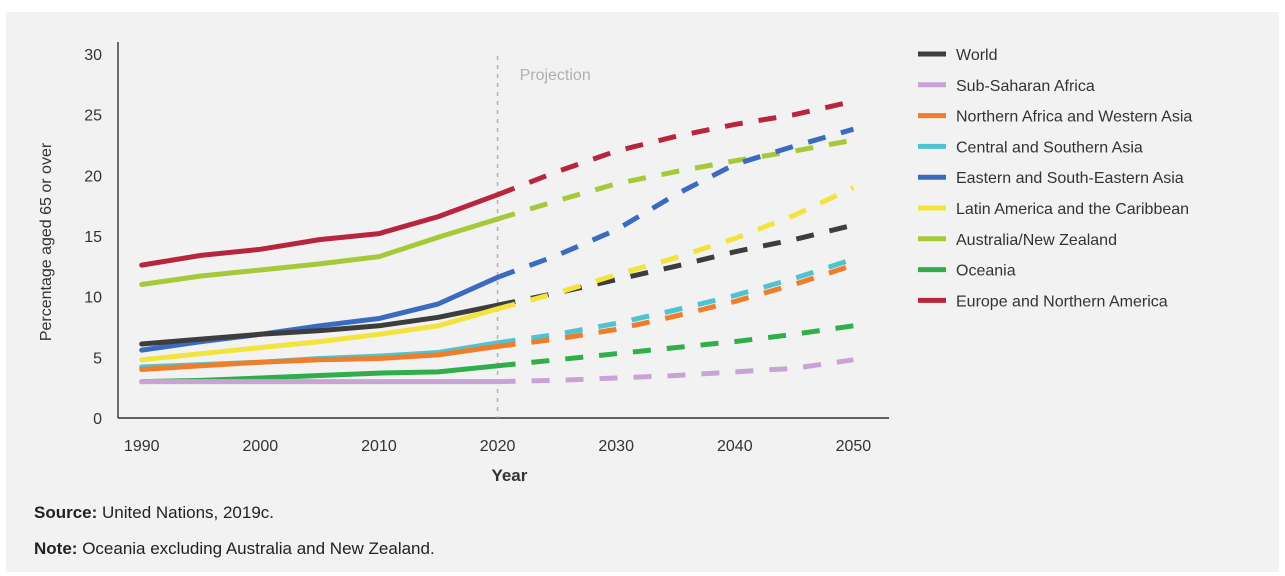 Image resolution: width=1285 pixels, height=576 pixels. What do you see at coordinates (66, 512) in the screenshot?
I see `source-label: Source:` at bounding box center [66, 512].